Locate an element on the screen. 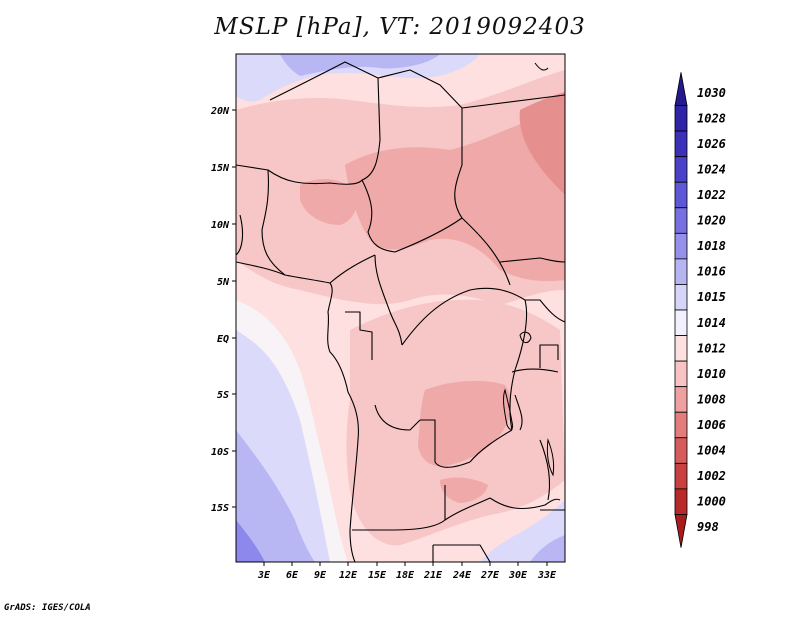 Image resolution: width=800 pixels, height=618 pixels. colorbar-label: 1030 is located at coordinates (711, 93).